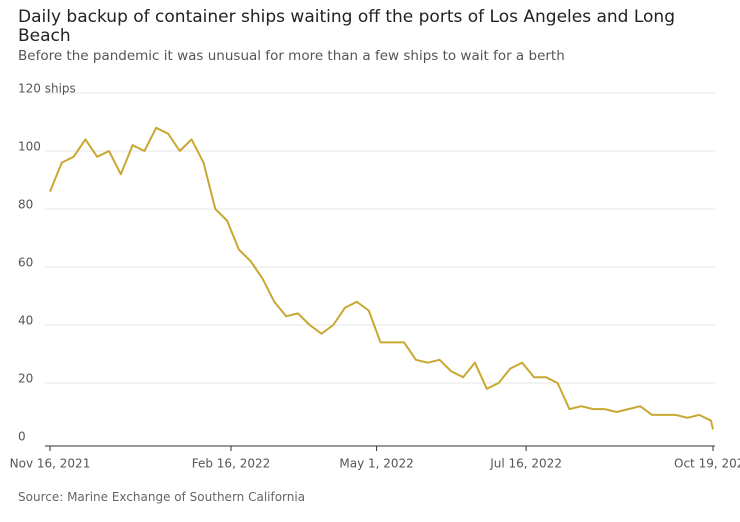 This screenshot has width=740, height=522. I want to click on y-tick-label: 20, so click(25, 379).